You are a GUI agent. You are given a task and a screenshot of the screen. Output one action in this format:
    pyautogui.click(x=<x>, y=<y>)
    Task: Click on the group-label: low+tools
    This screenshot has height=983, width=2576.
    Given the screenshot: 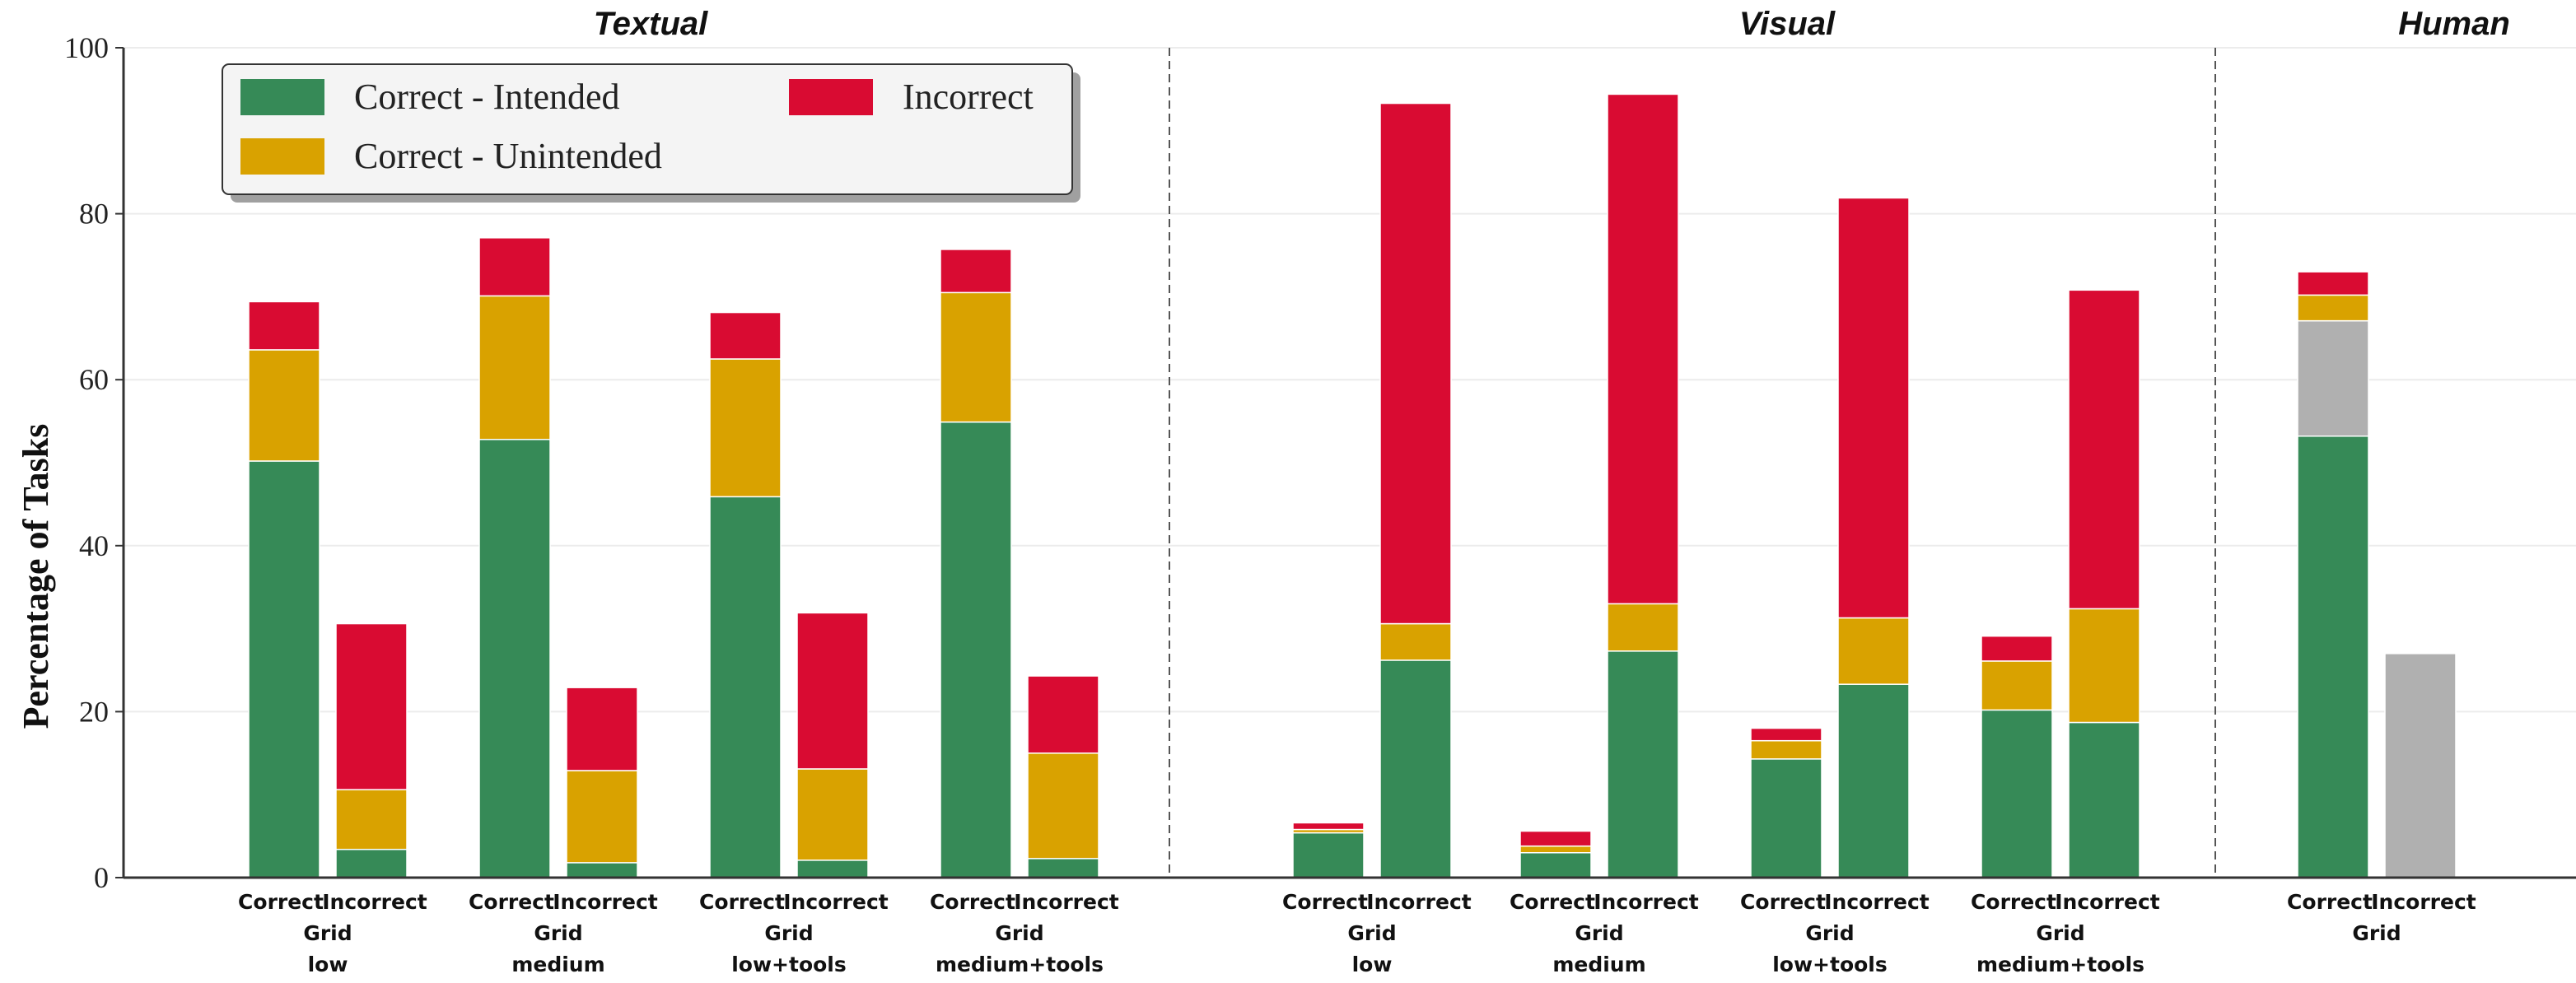 What is the action you would take?
    pyautogui.click(x=1830, y=964)
    